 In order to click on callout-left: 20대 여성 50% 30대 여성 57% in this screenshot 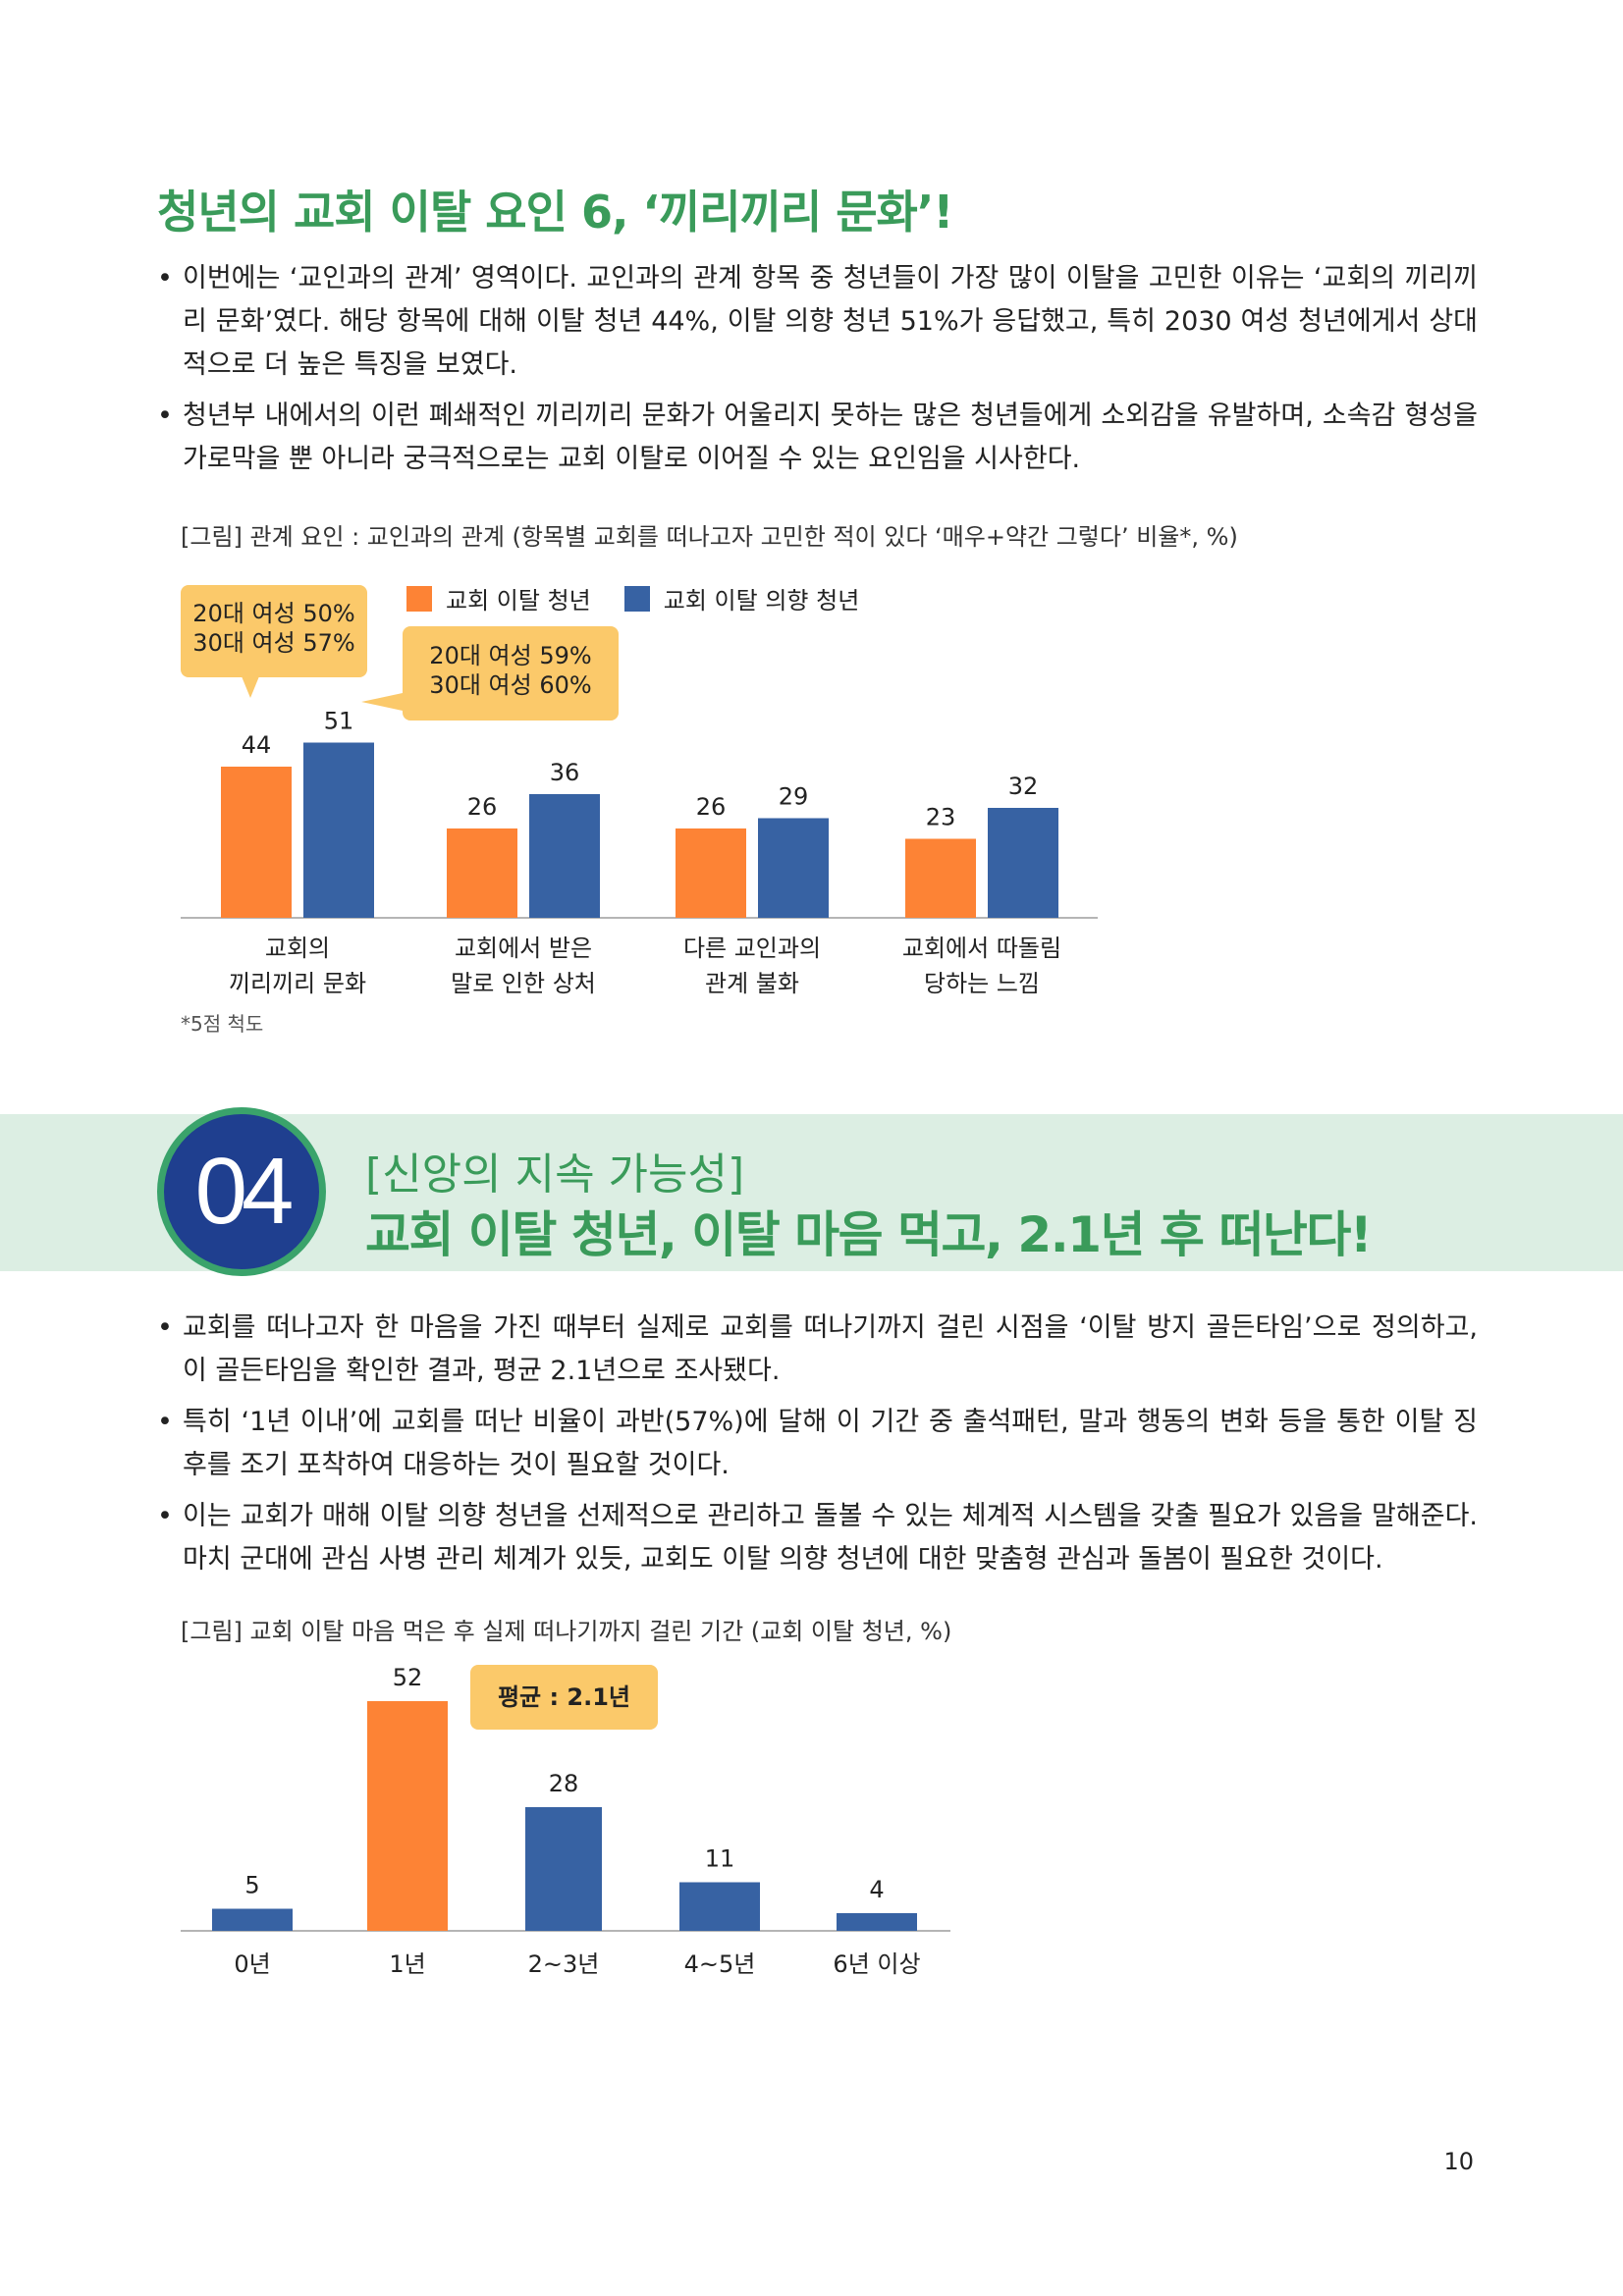, I will do `click(274, 631)`.